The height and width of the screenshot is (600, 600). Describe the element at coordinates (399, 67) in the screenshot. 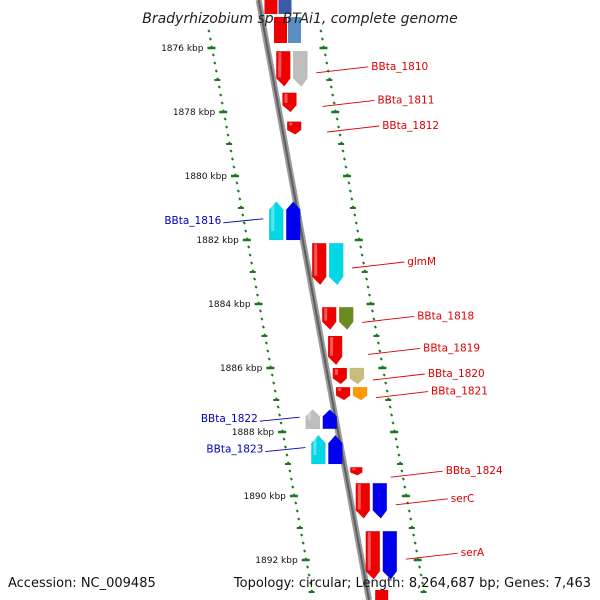

I see `gene-label: BBta_1810` at that location.